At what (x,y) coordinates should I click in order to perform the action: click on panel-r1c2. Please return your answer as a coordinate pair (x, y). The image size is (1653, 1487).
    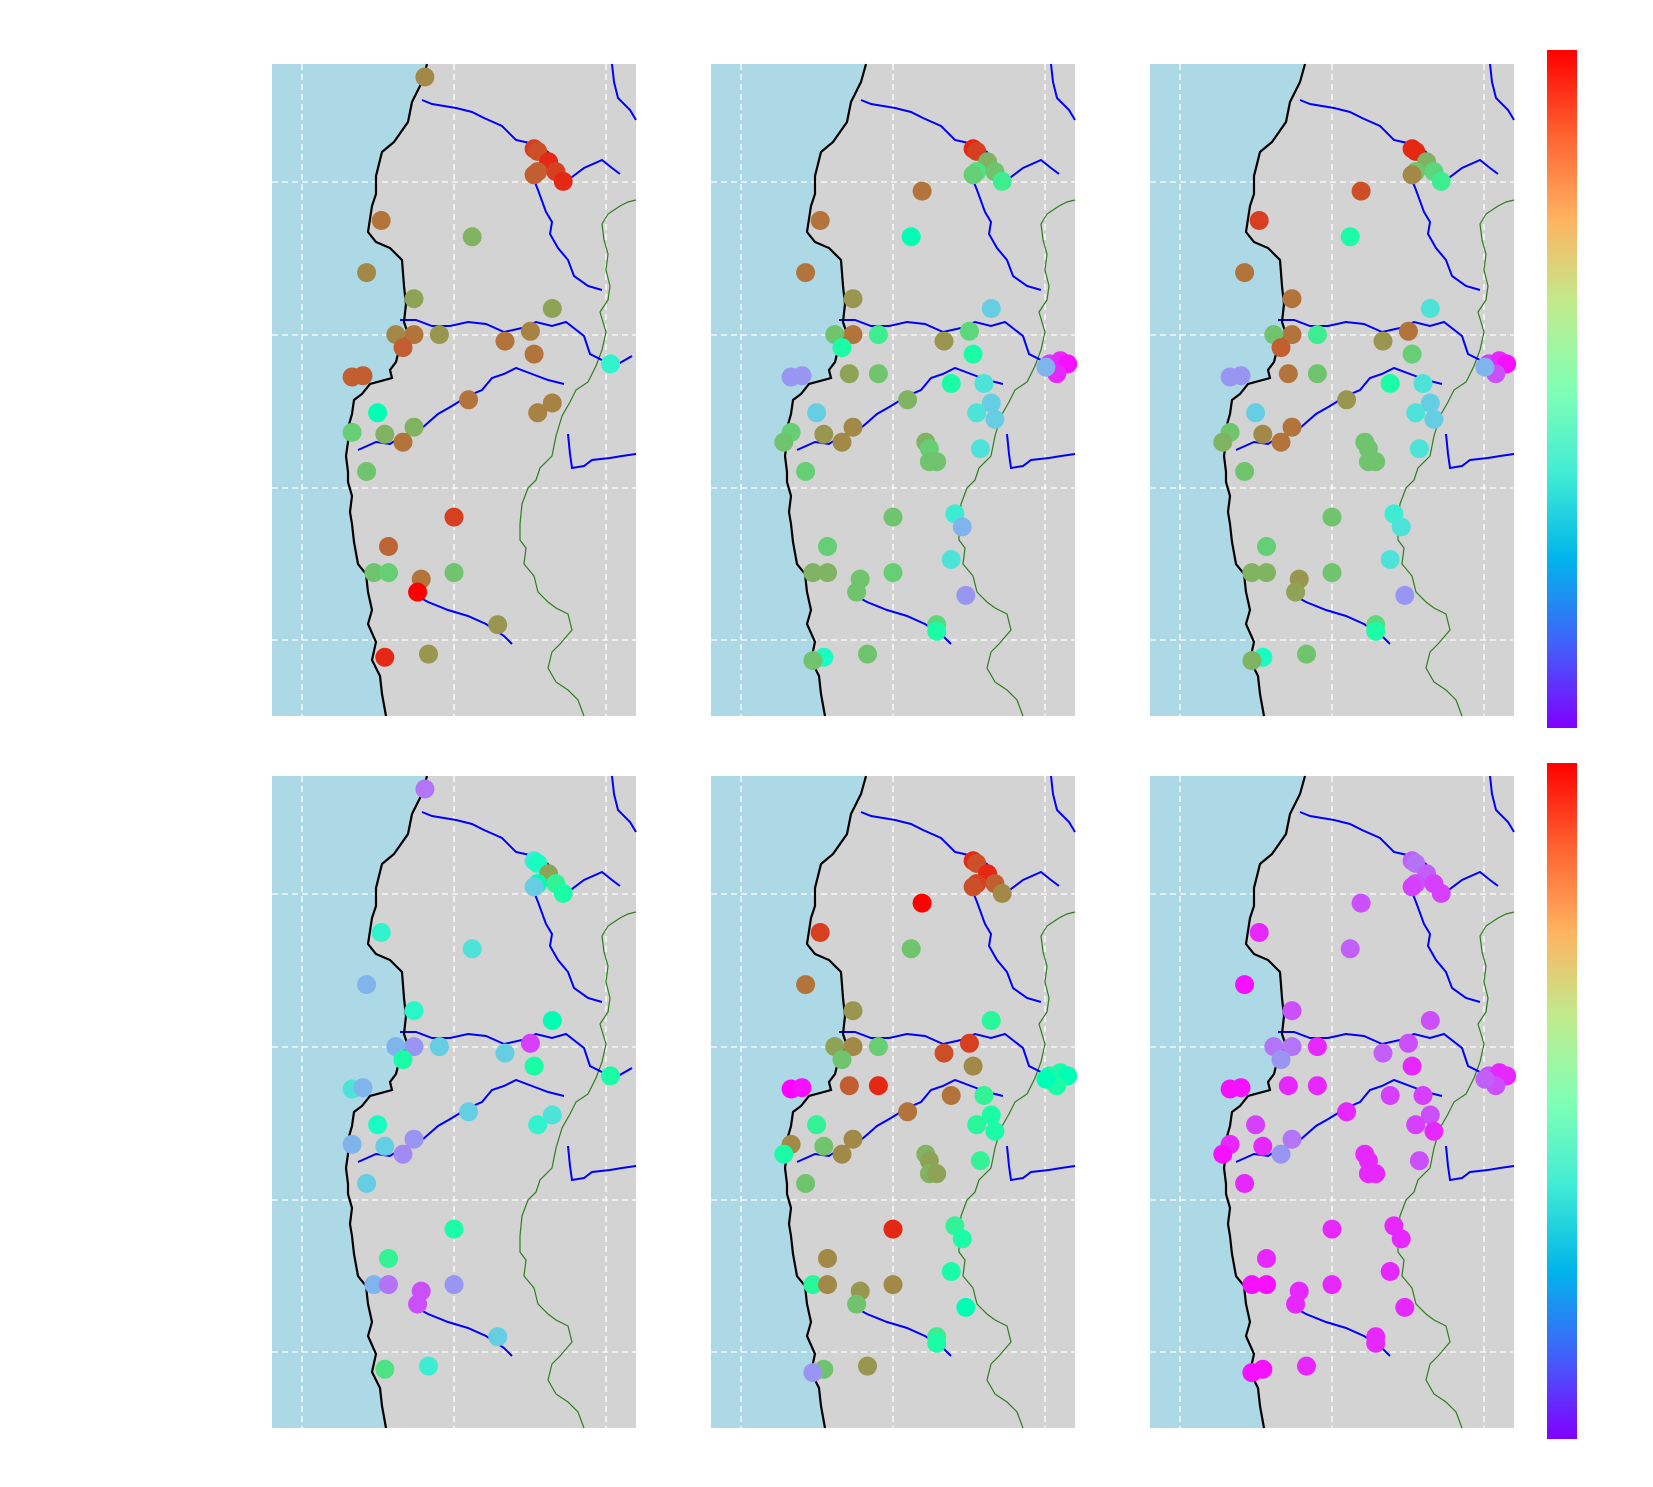
    Looking at the image, I should click on (894, 390).